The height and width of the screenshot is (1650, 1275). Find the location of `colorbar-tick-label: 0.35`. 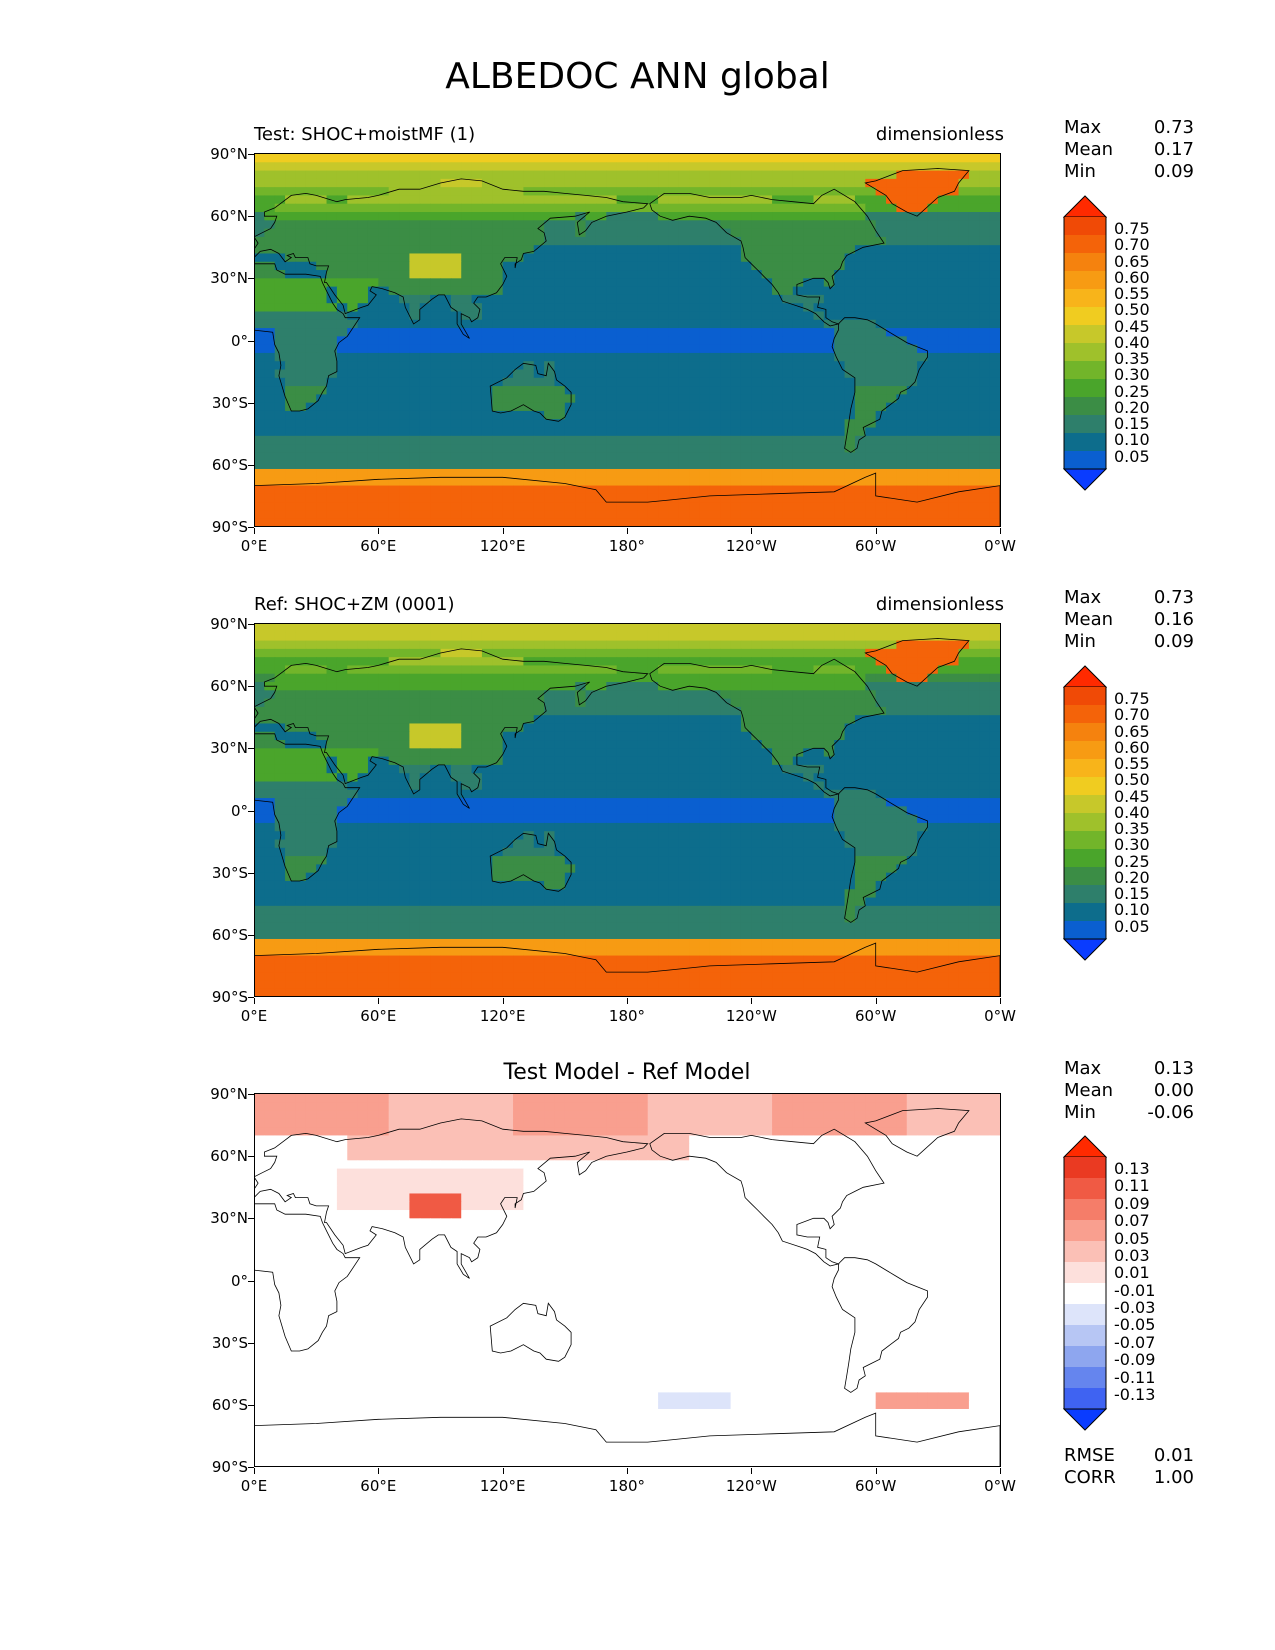

colorbar-tick-label: 0.35 is located at coordinates (1132, 359).